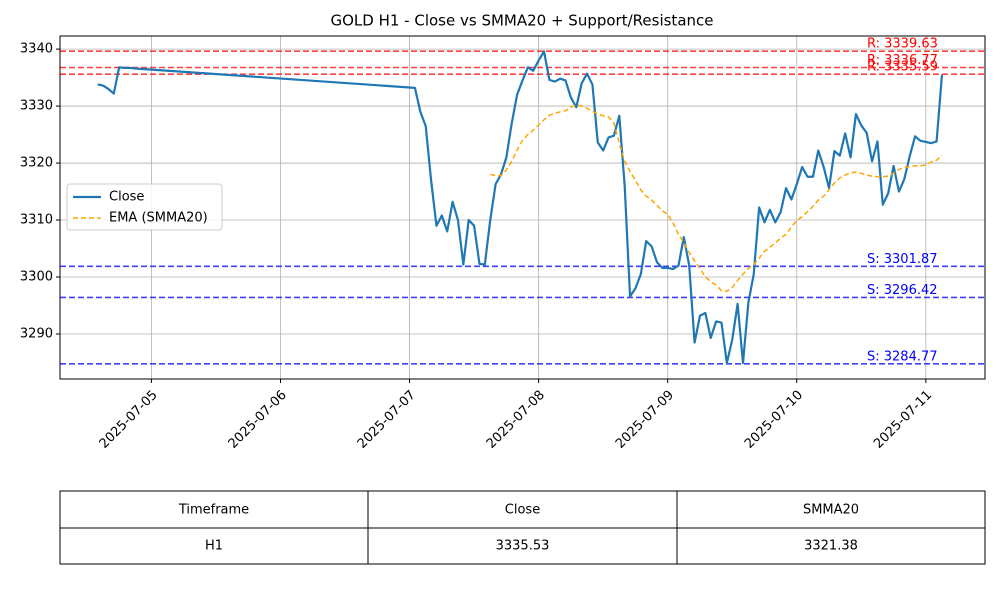 The width and height of the screenshot is (1000, 600). Describe the element at coordinates (522, 510) in the screenshot. I see `table-header: Close` at that location.